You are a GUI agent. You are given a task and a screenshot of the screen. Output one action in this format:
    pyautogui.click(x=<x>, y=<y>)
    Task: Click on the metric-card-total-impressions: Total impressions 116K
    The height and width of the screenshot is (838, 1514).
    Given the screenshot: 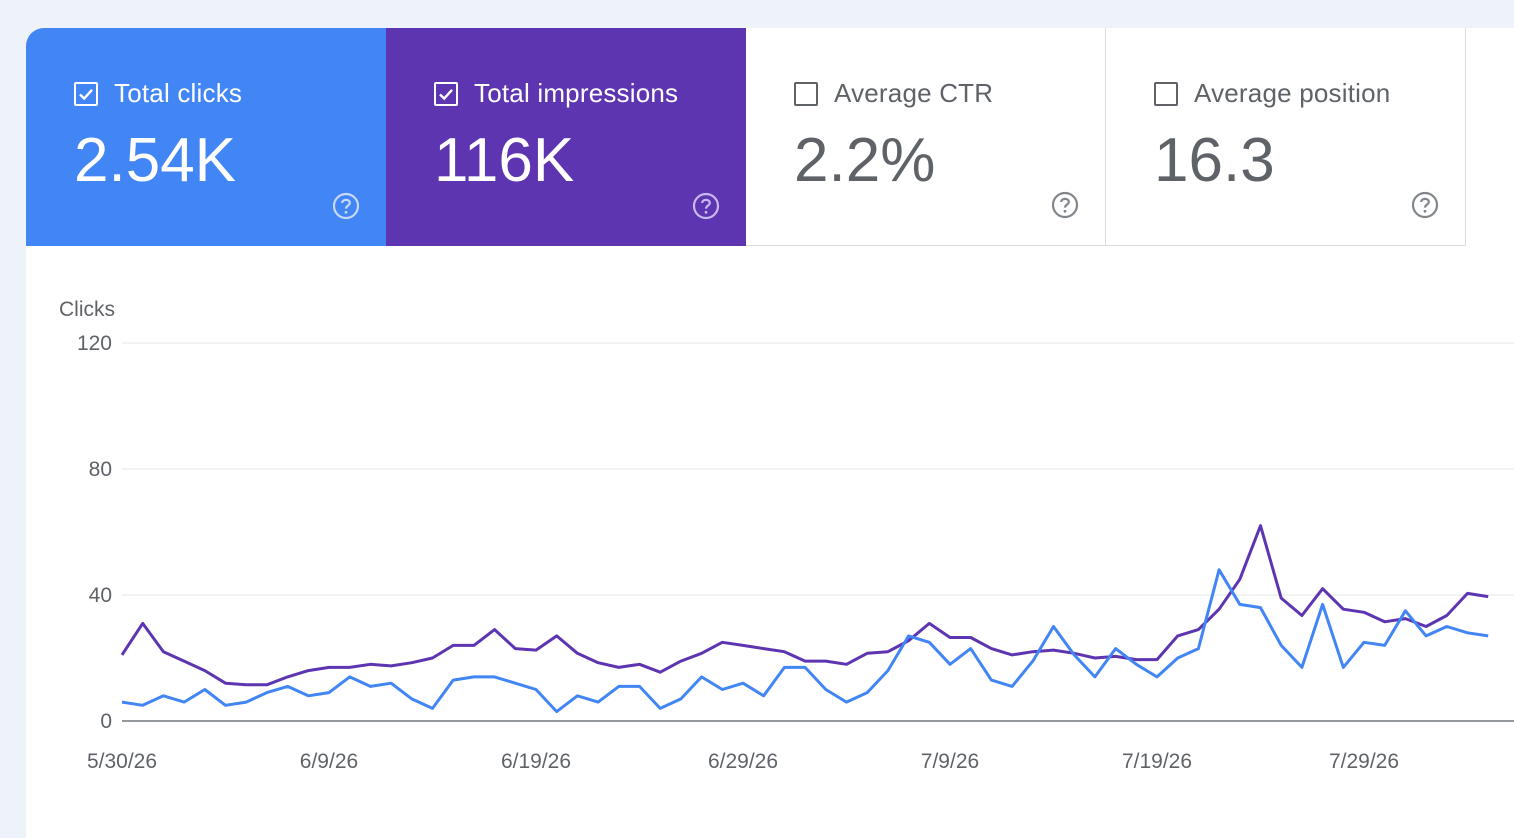 What is the action you would take?
    pyautogui.click(x=566, y=137)
    